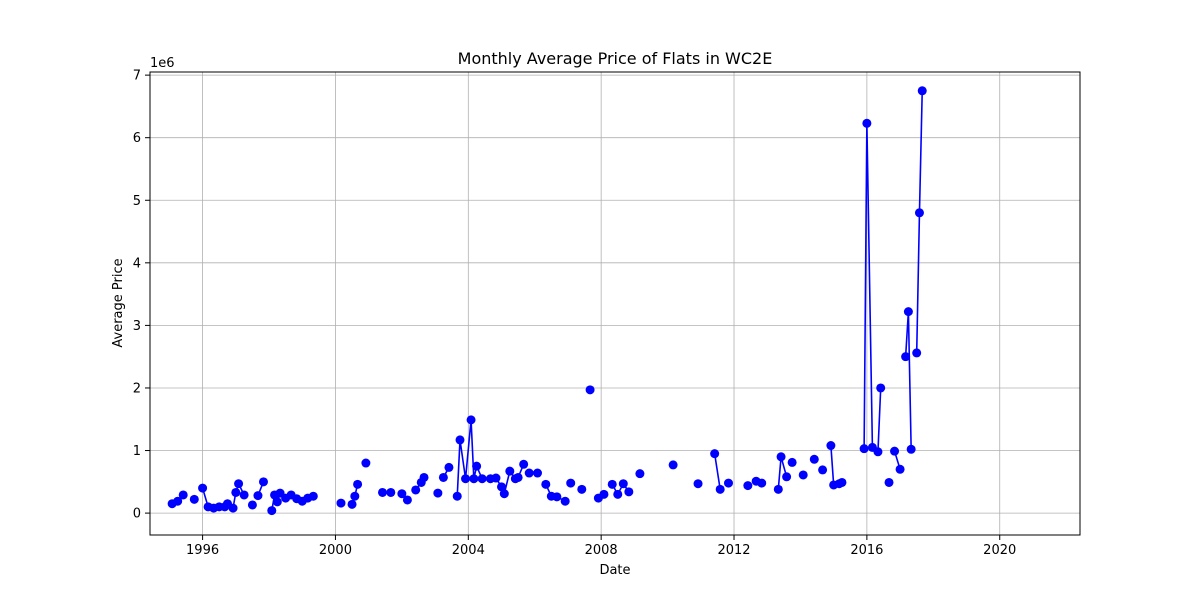  Describe the element at coordinates (137, 138) in the screenshot. I see `y-tick-label: 6` at that location.